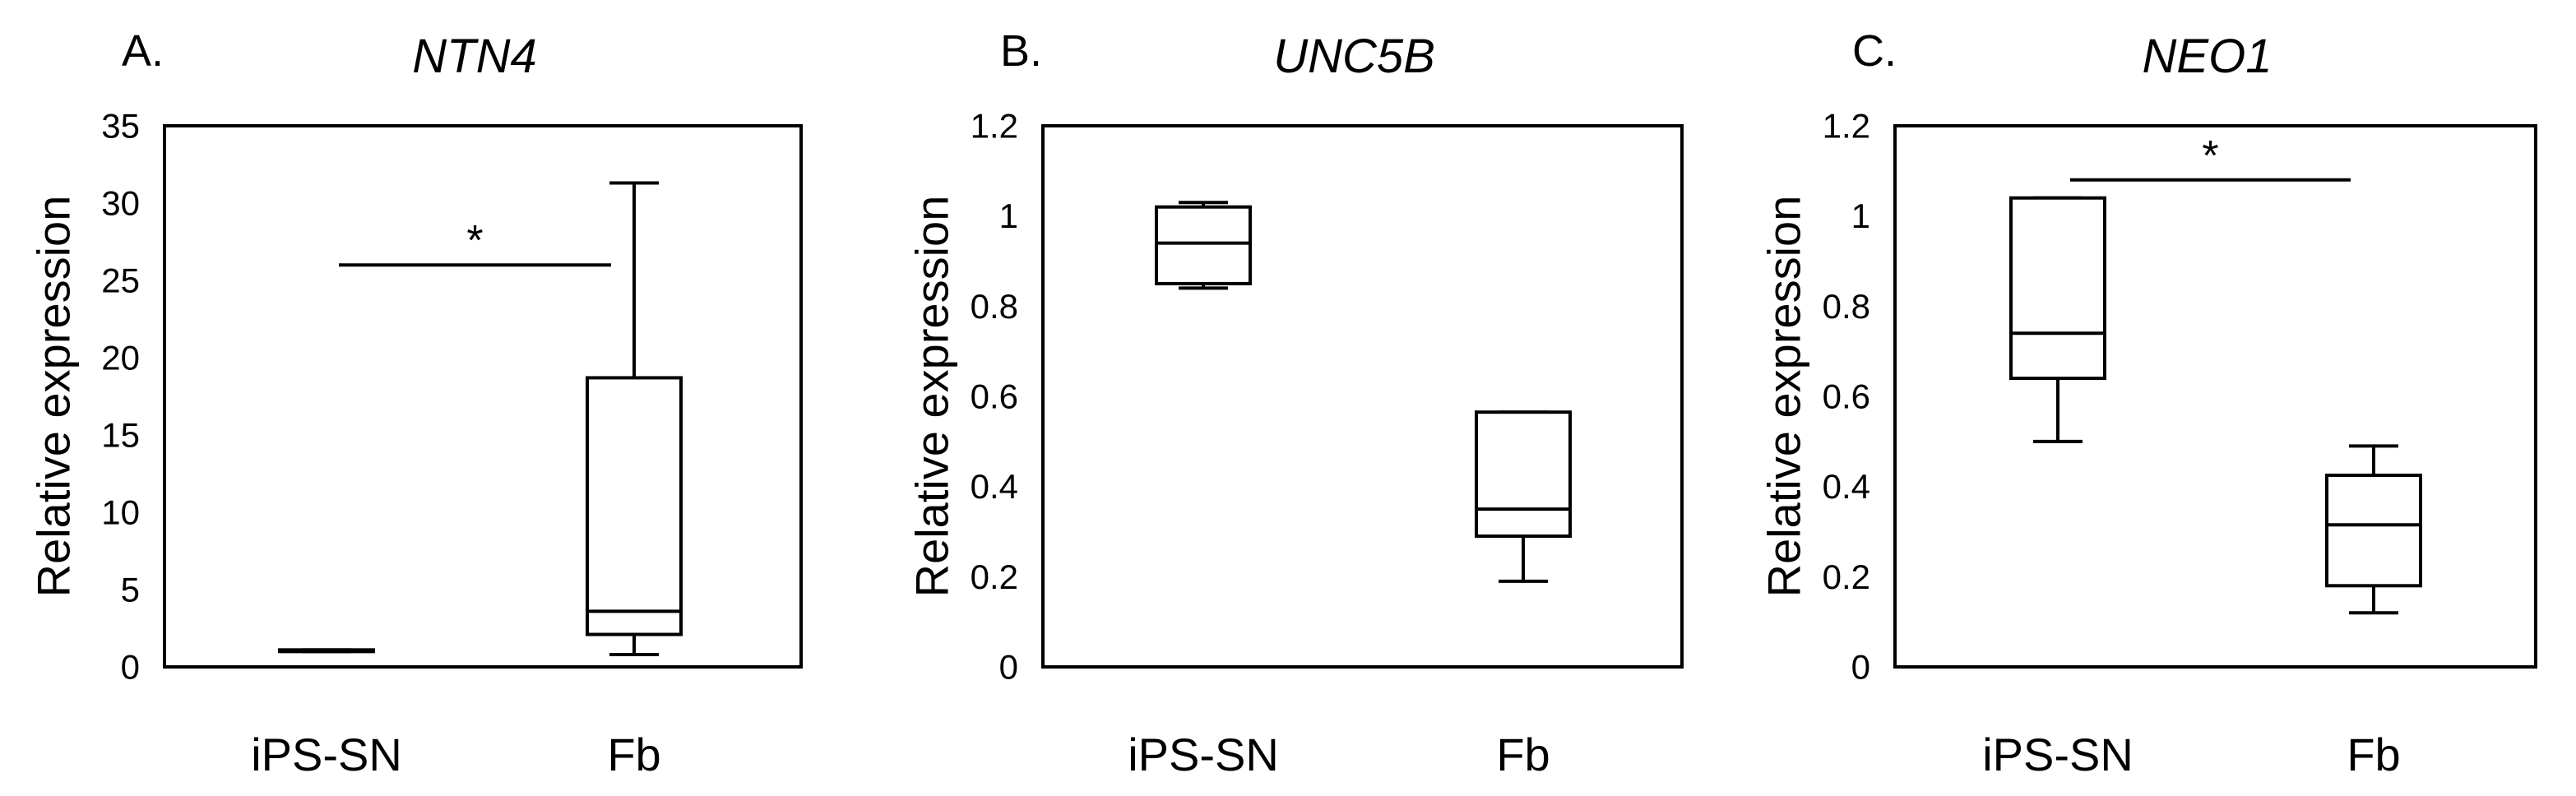  What do you see at coordinates (120, 126) in the screenshot?
I see `y-tick-label: 35` at bounding box center [120, 126].